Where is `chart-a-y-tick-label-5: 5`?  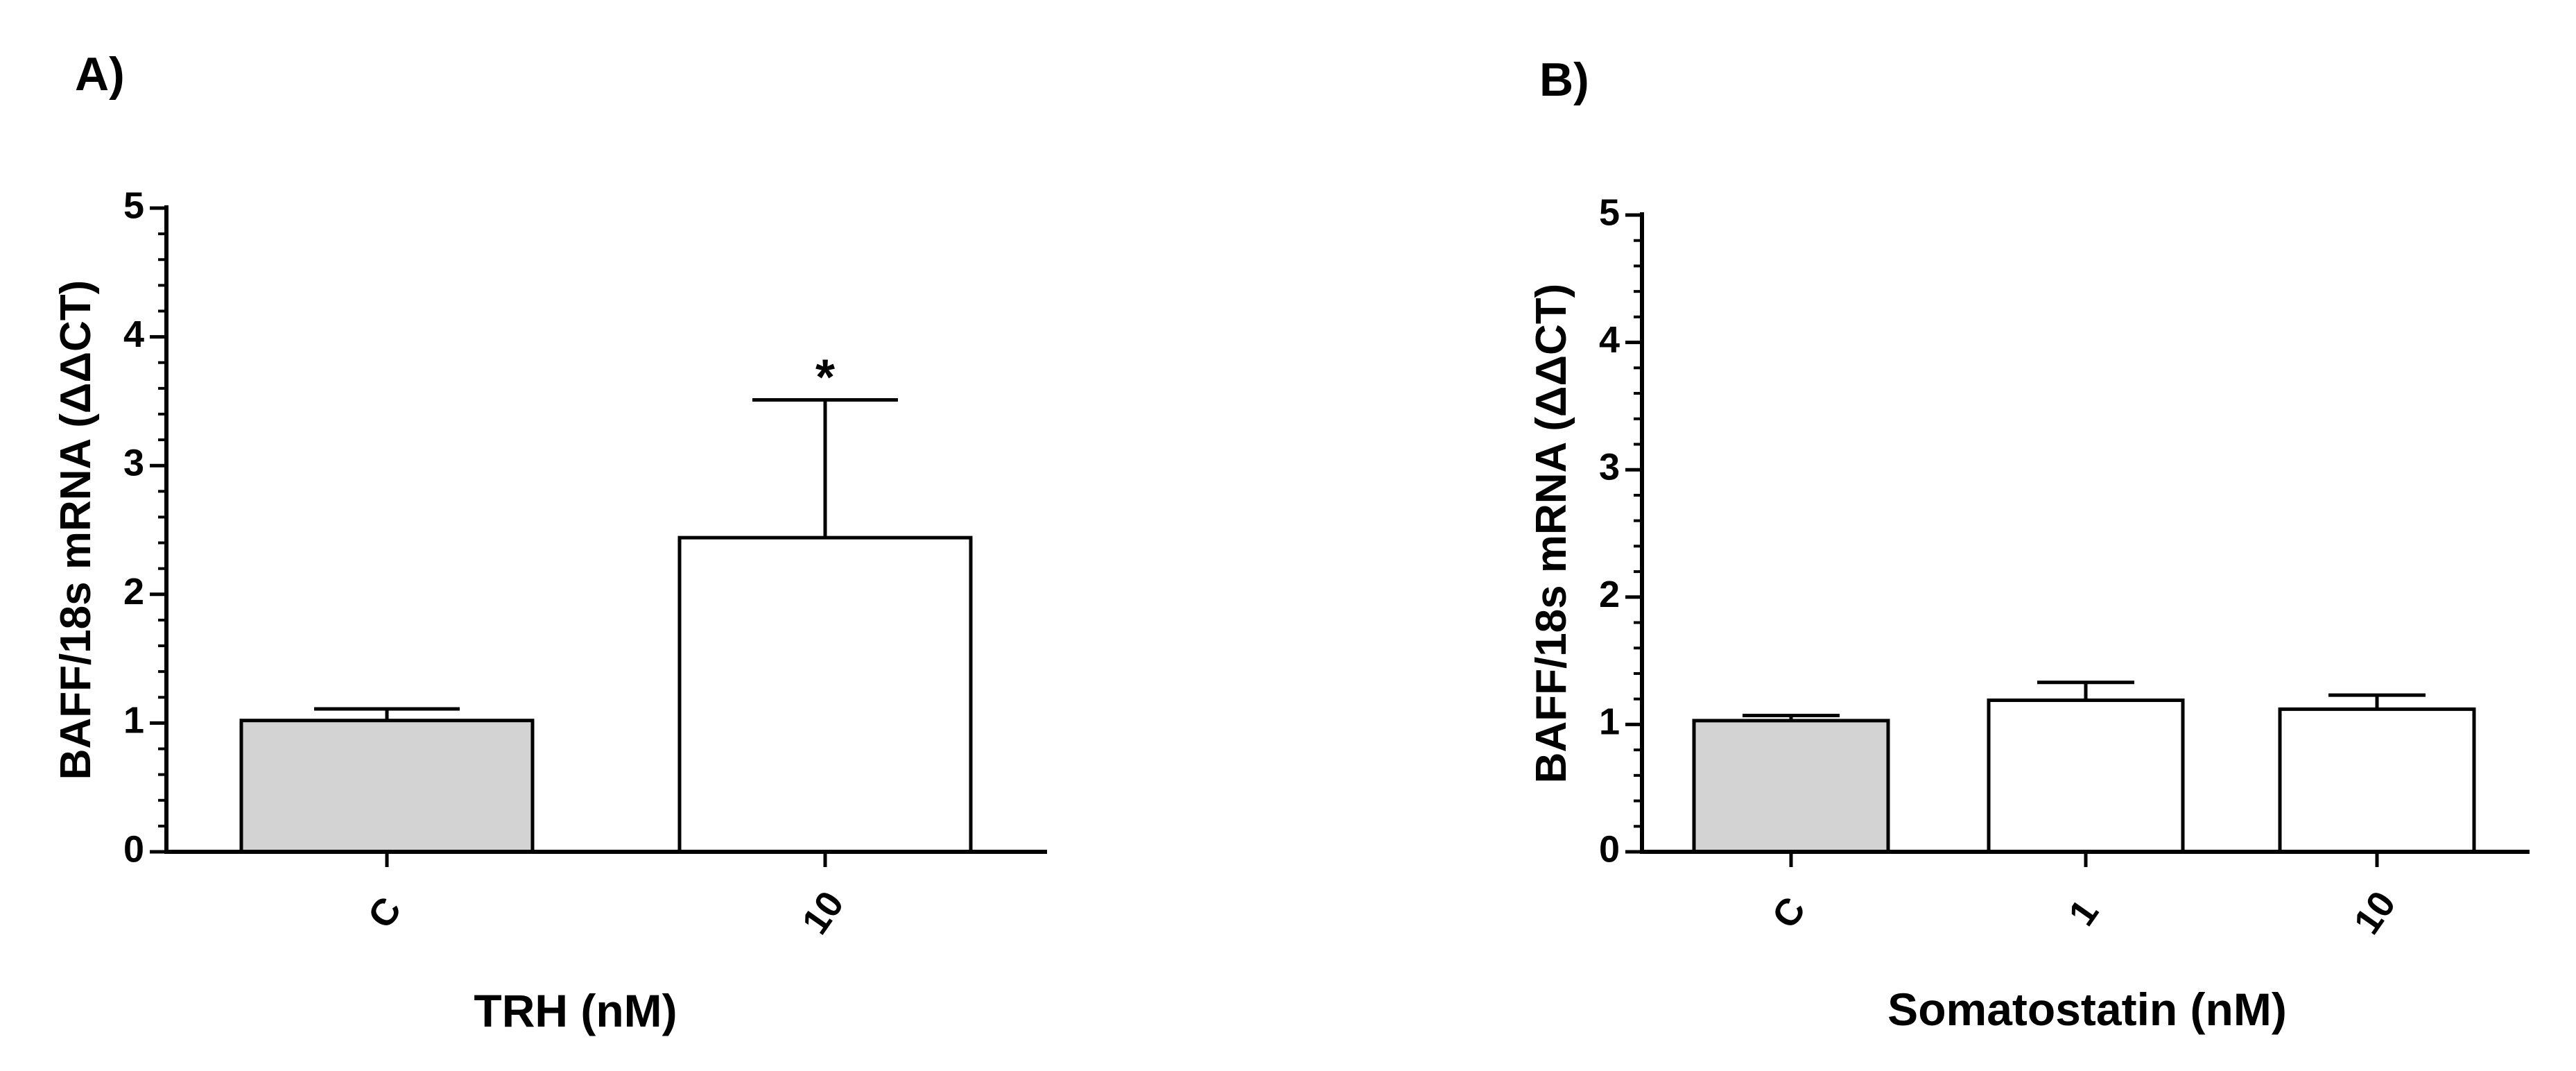 chart-a-y-tick-label-5: 5 is located at coordinates (133, 205).